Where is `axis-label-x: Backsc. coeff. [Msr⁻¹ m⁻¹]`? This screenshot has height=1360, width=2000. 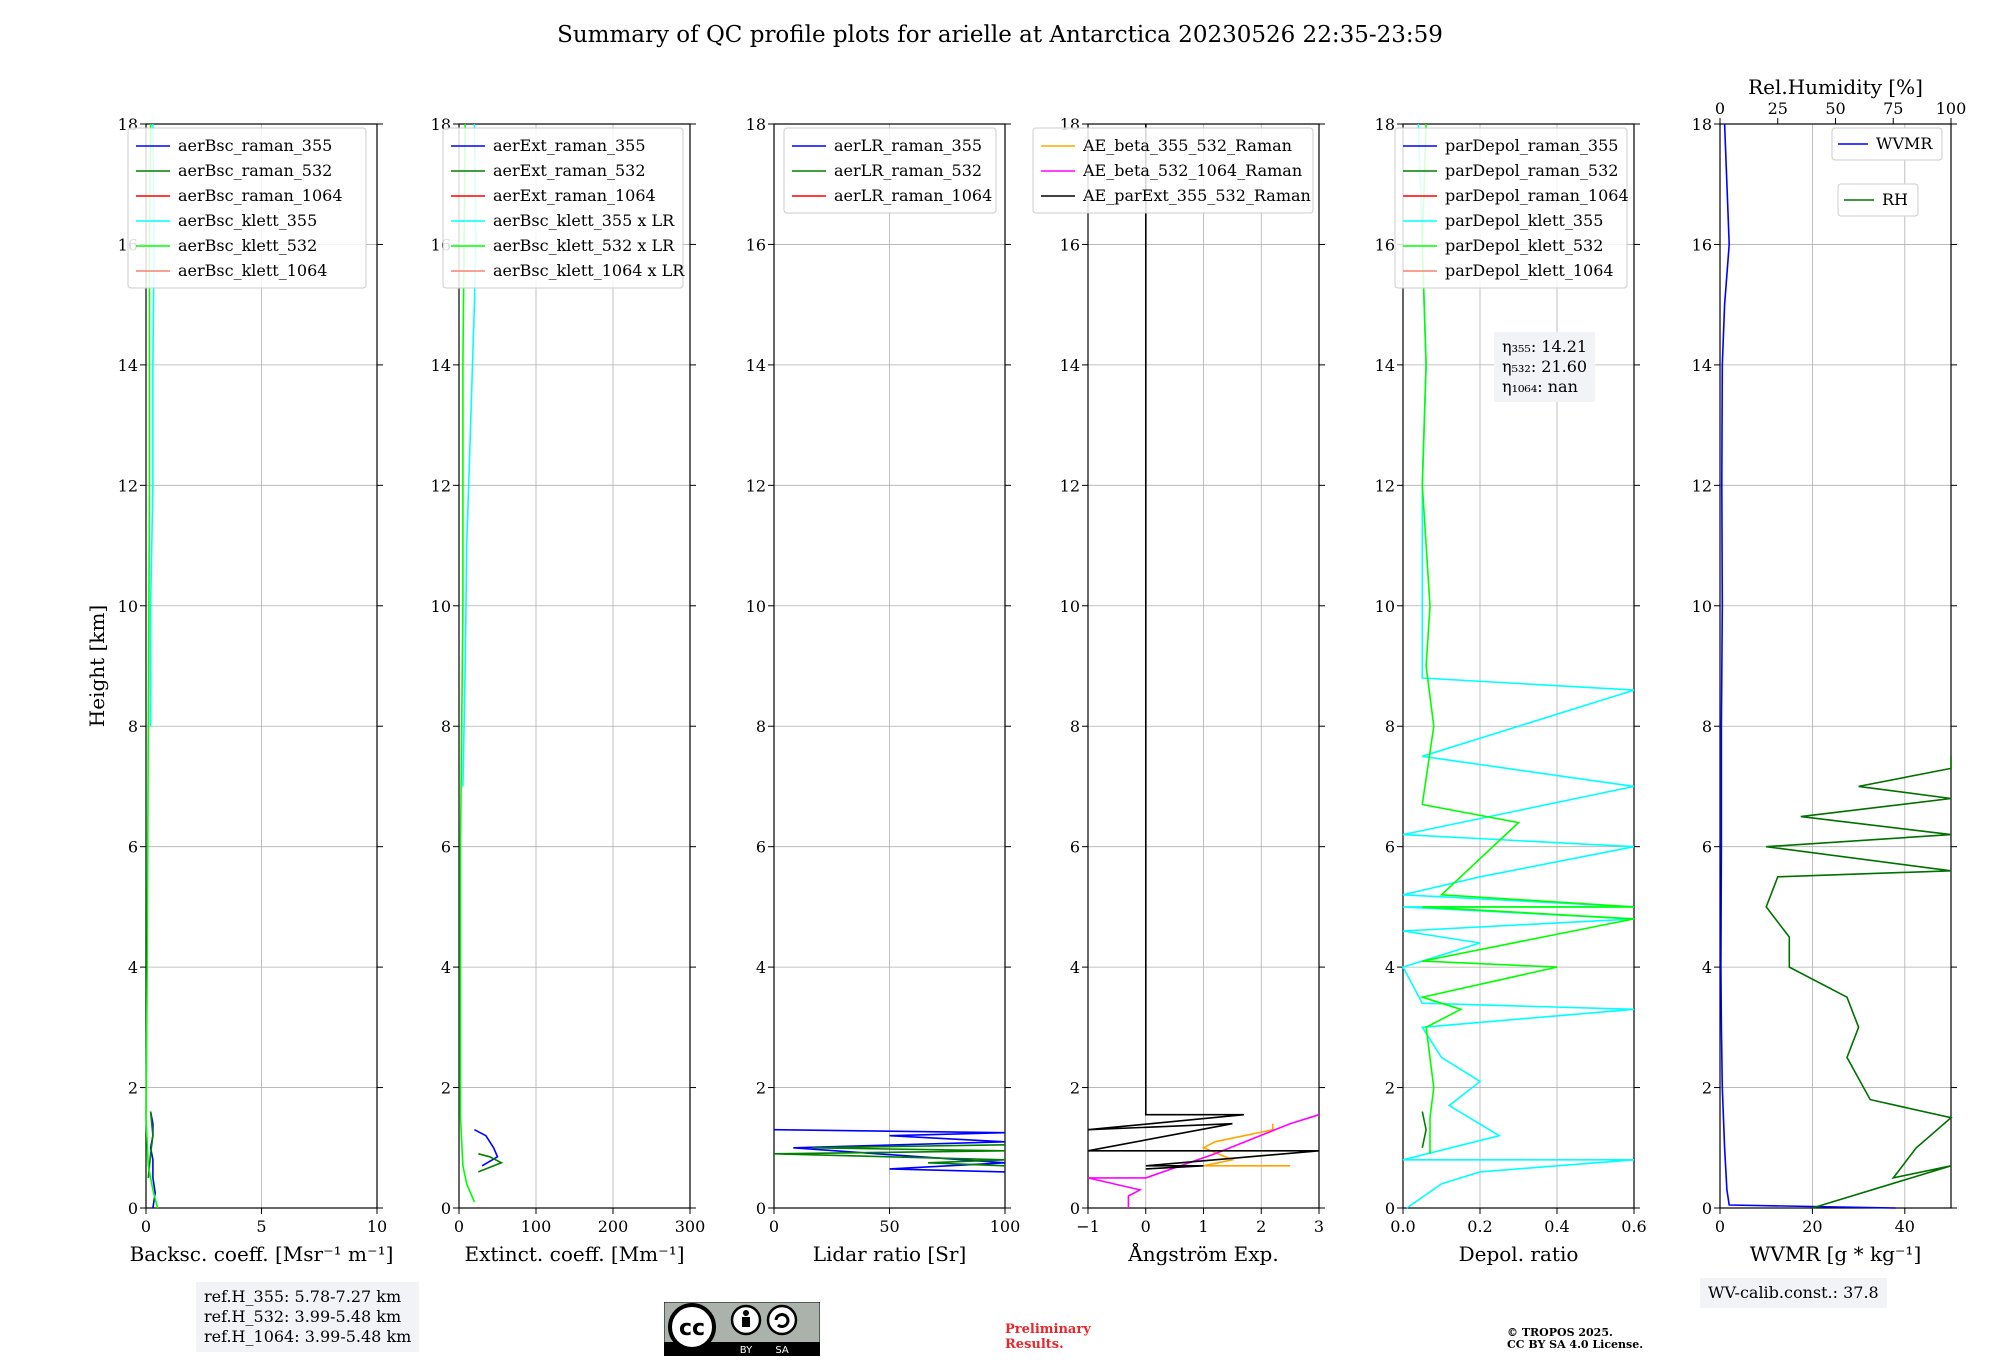 axis-label-x: Backsc. coeff. [Msr⁻¹ m⁻¹] is located at coordinates (262, 1254).